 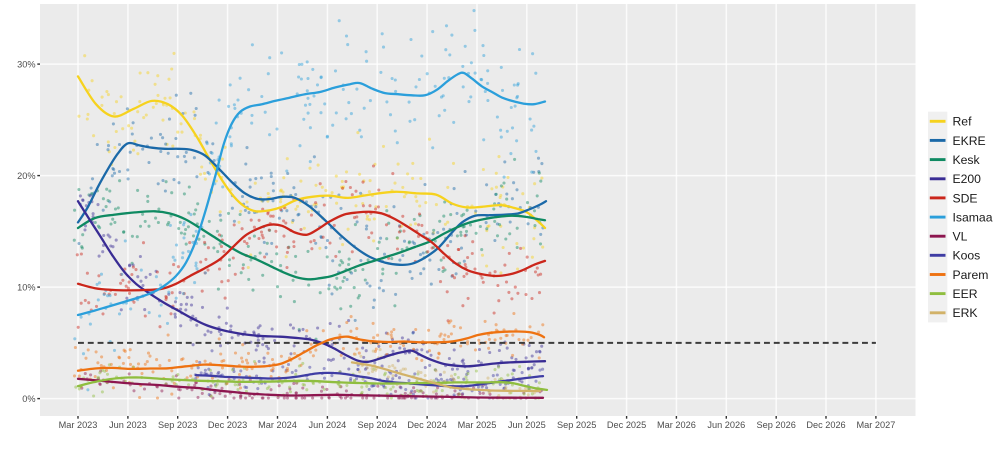 What do you see at coordinates (963, 122) in the screenshot?
I see `svg-text: Ref` at bounding box center [963, 122].